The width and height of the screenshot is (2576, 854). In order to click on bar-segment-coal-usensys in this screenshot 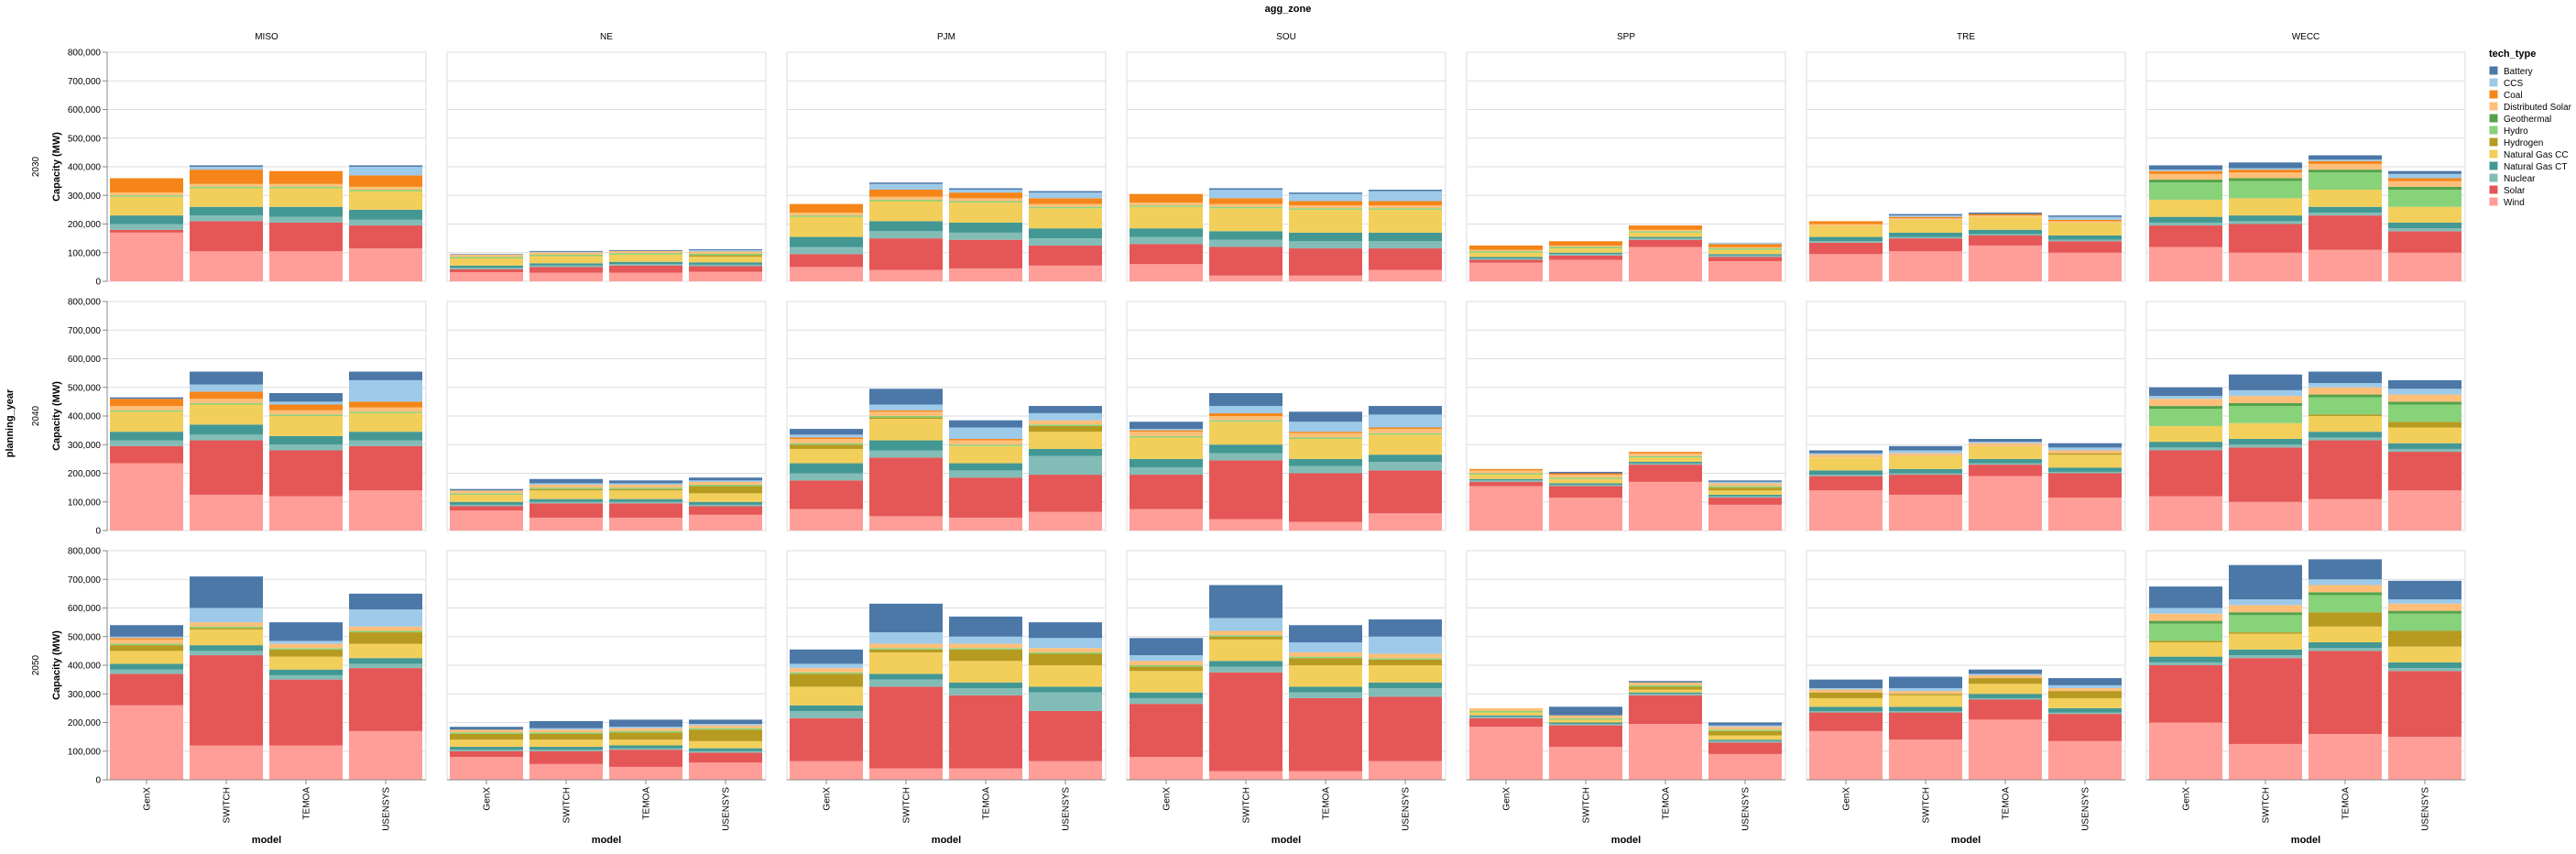, I will do `click(1406, 429)`.